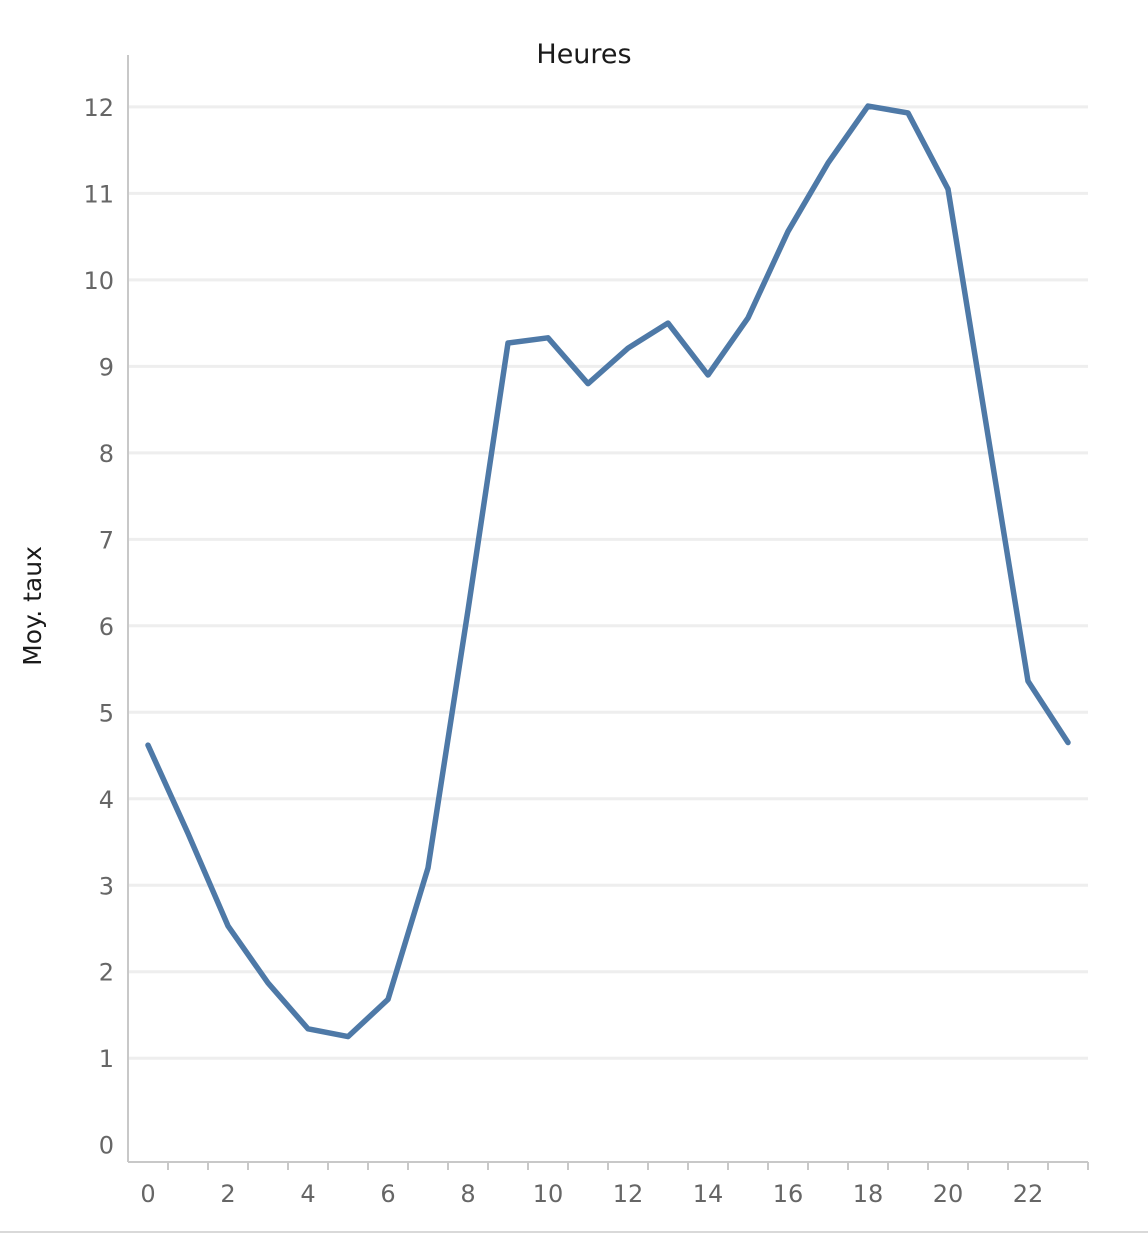 The image size is (1148, 1235). I want to click on x-tick-label: 0, so click(147, 1194).